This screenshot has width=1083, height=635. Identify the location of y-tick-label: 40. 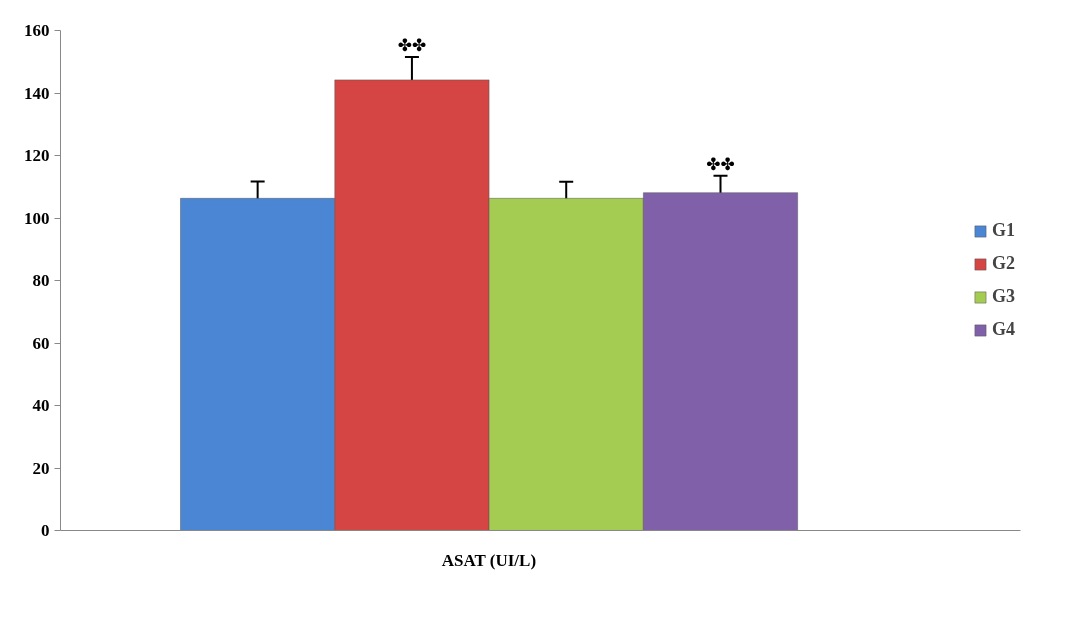
(41, 405).